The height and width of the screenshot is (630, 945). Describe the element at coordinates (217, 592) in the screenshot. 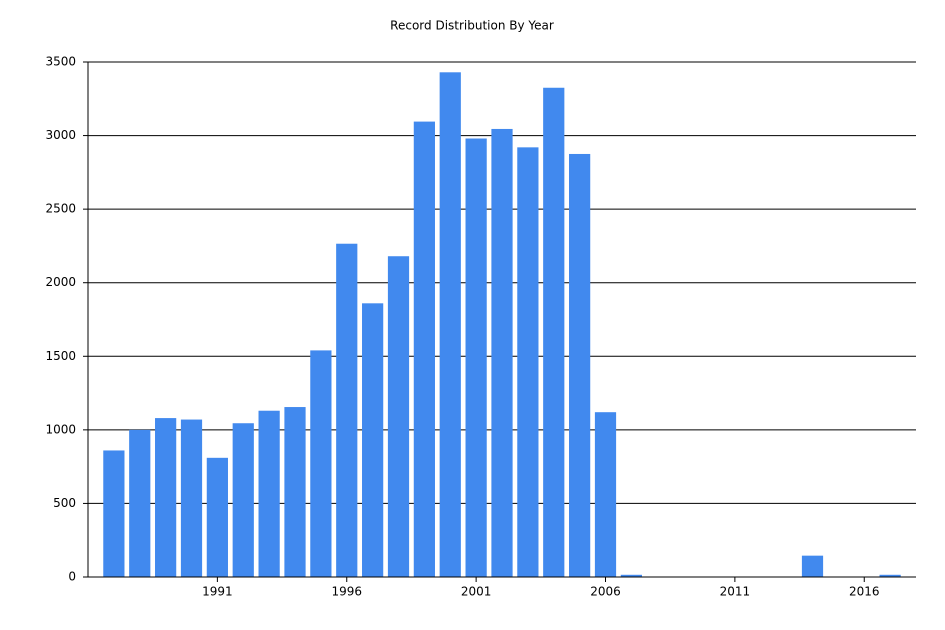

I see `x-tick-label: 1991` at that location.